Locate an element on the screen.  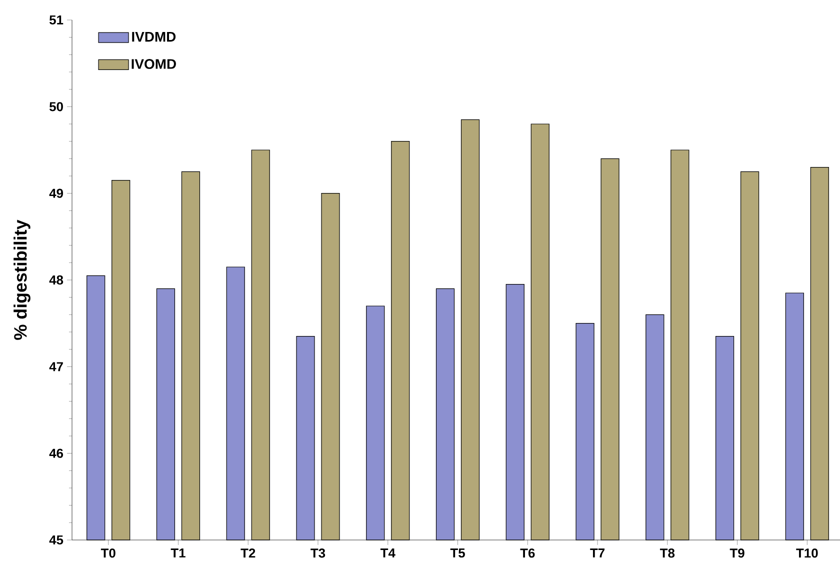
legend-label: IVDMD is located at coordinates (154, 37).